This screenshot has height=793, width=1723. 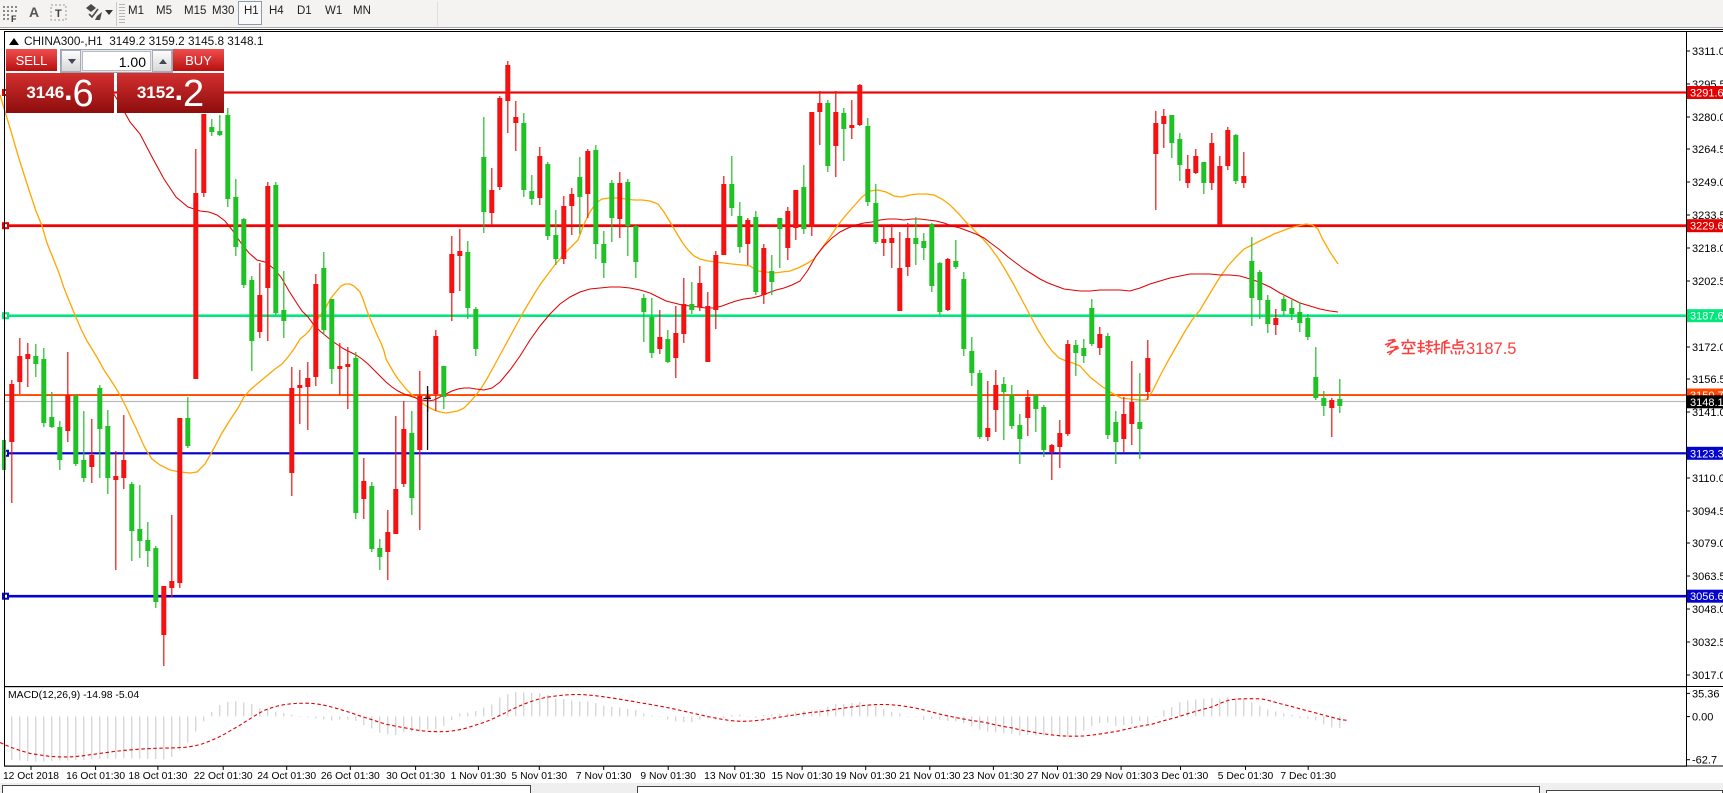 What do you see at coordinates (1707, 413) in the screenshot?
I see `svg-text: 3141.0` at bounding box center [1707, 413].